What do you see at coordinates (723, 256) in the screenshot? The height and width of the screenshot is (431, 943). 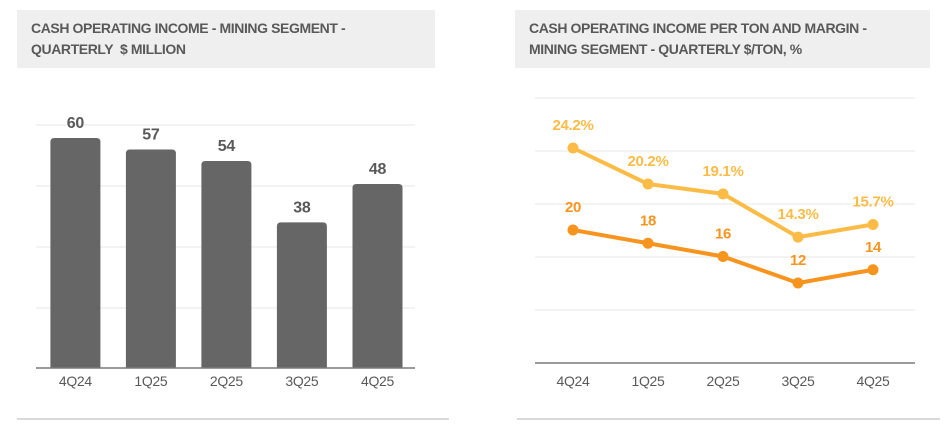 I see `data-point-income-per-ton-2Q25` at bounding box center [723, 256].